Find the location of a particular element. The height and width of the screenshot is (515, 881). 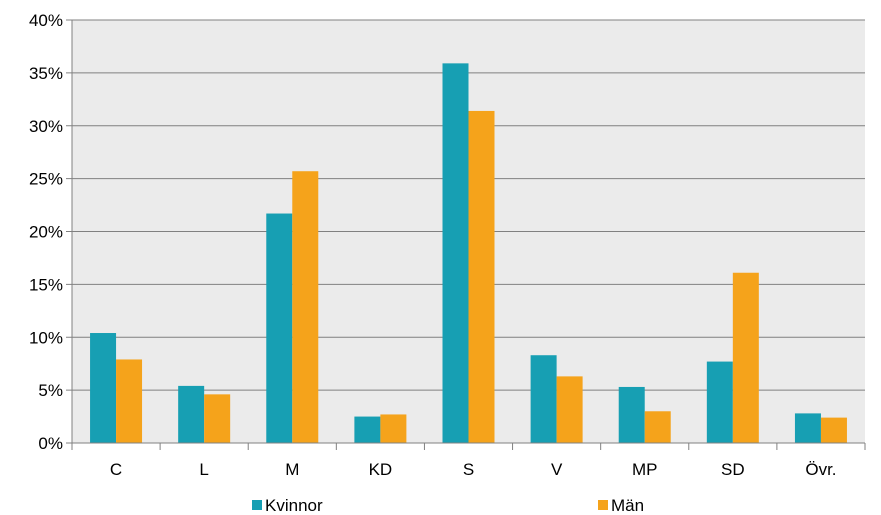

bar-kvinnor: Kvinnor C: 10.4% is located at coordinates (103, 388).